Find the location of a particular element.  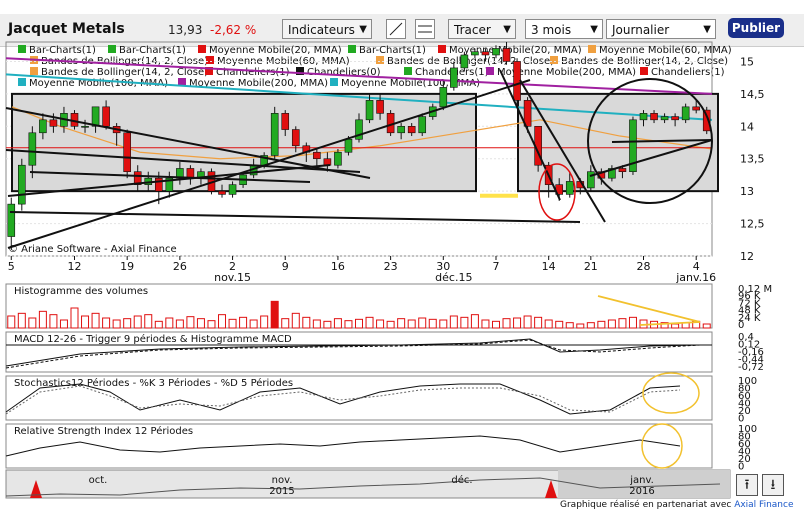

y-tick-label: 15 is located at coordinates (747, 61).